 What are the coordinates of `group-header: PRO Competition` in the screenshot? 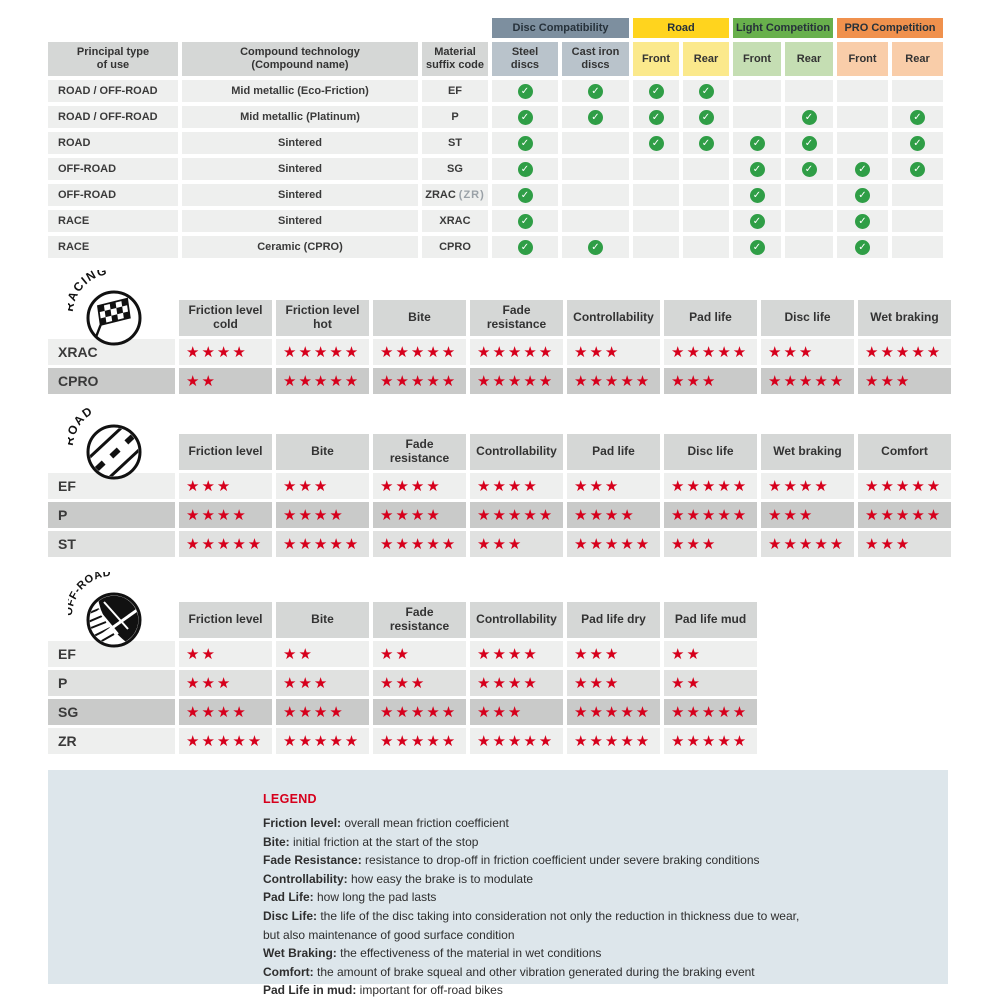 It's located at (890, 28).